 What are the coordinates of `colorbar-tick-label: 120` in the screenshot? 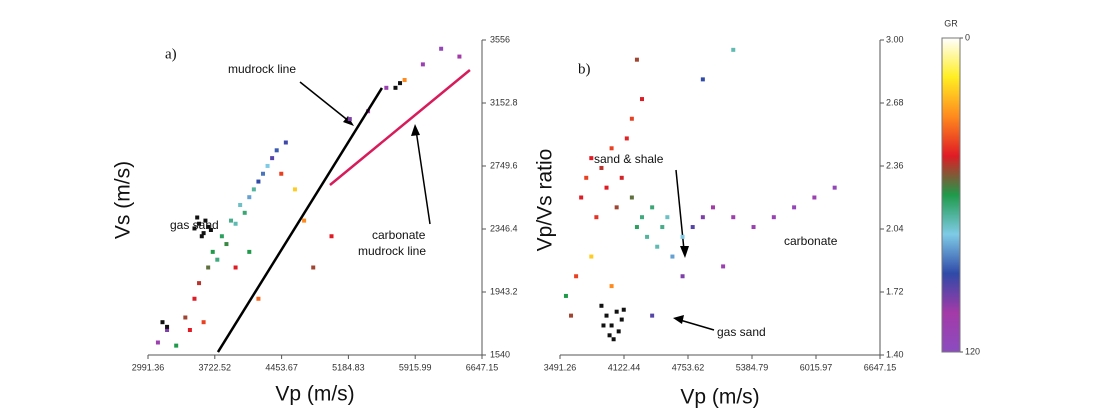 It's located at (972, 351).